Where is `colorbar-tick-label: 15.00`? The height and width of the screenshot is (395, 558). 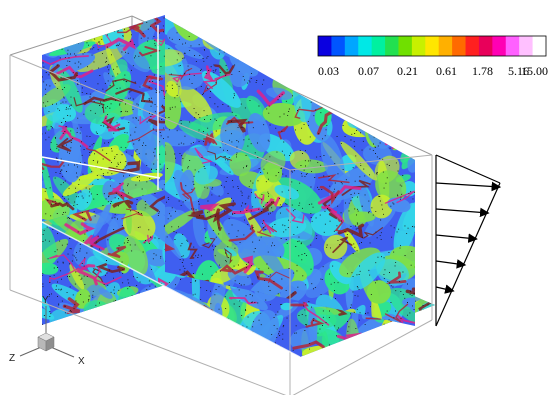 colorbar-tick-label: 15.00 is located at coordinates (534, 71).